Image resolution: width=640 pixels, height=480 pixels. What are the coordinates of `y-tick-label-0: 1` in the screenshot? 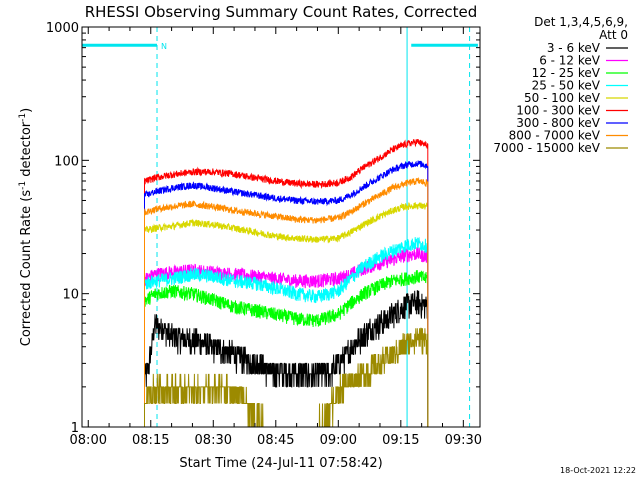 It's located at (75, 428).